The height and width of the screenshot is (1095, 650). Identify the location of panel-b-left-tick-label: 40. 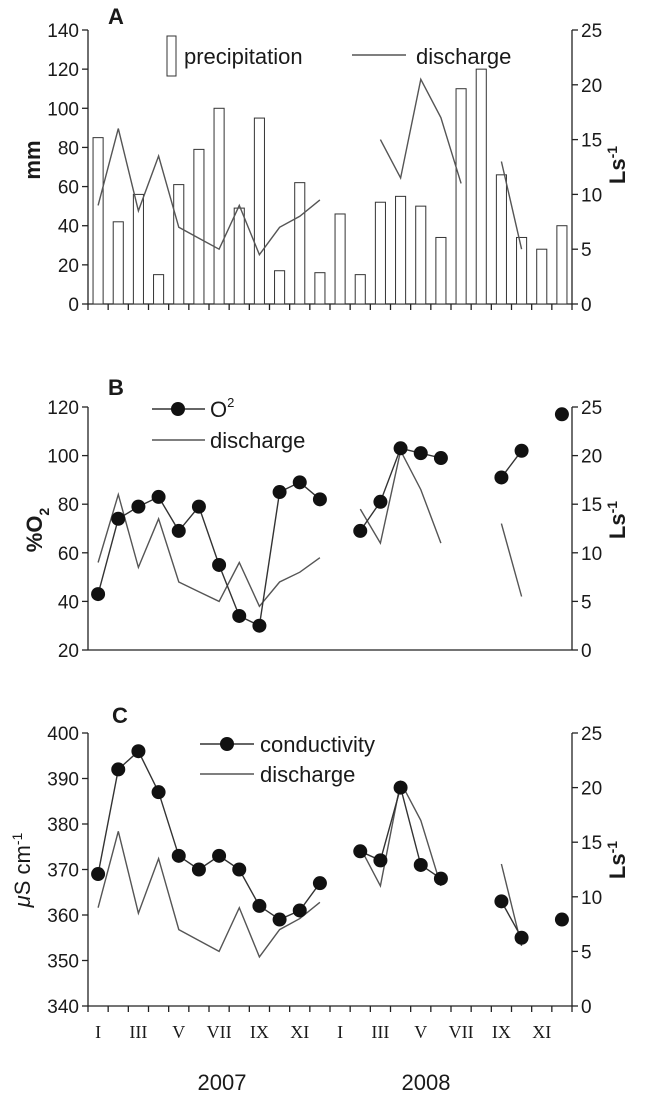
(68, 602).